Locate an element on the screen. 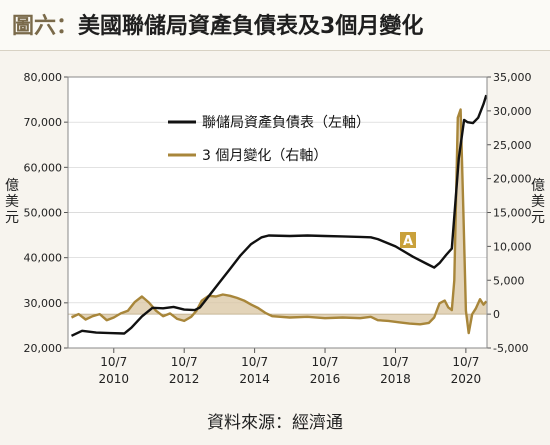  title-main: 美國聯儲局資產負債表及3個月變化 is located at coordinates (251, 26).